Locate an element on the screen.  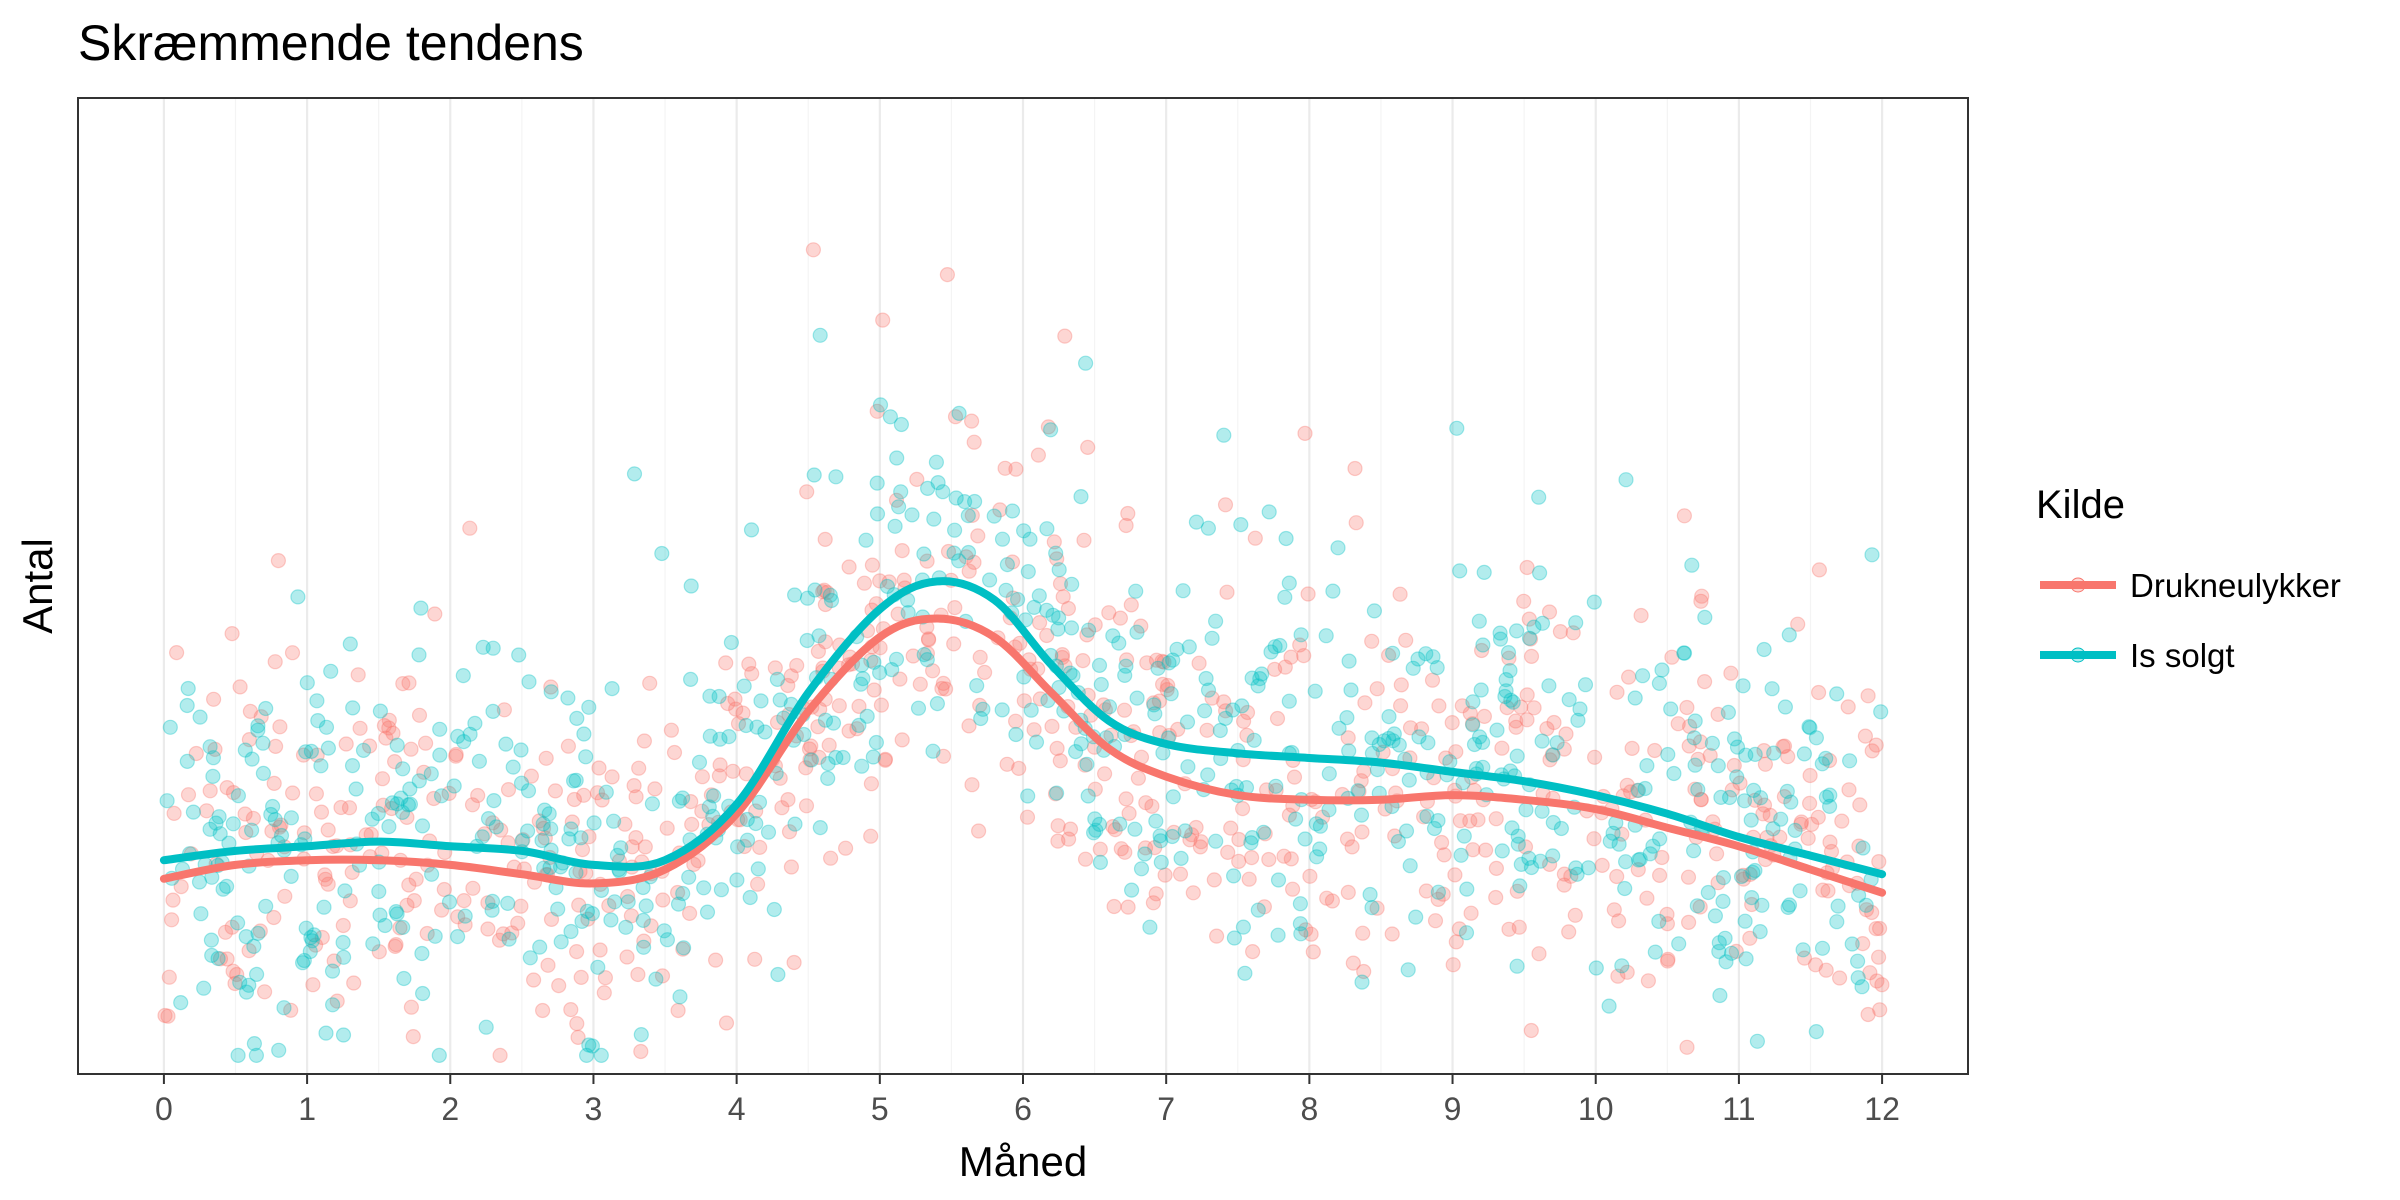
x-tick-label: 3 is located at coordinates (594, 1109).